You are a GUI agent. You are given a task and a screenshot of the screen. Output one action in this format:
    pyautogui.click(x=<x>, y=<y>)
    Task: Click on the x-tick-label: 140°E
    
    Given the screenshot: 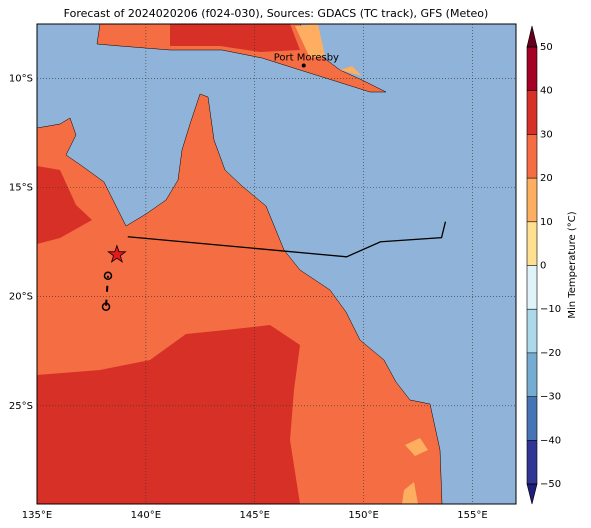 What is the action you would take?
    pyautogui.click(x=146, y=515)
    